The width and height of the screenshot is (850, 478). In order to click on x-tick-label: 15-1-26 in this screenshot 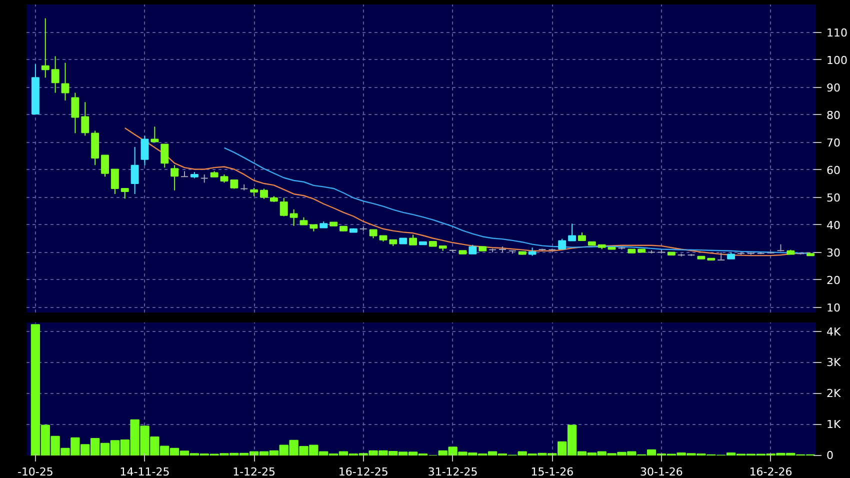, I will do `click(552, 472)`.